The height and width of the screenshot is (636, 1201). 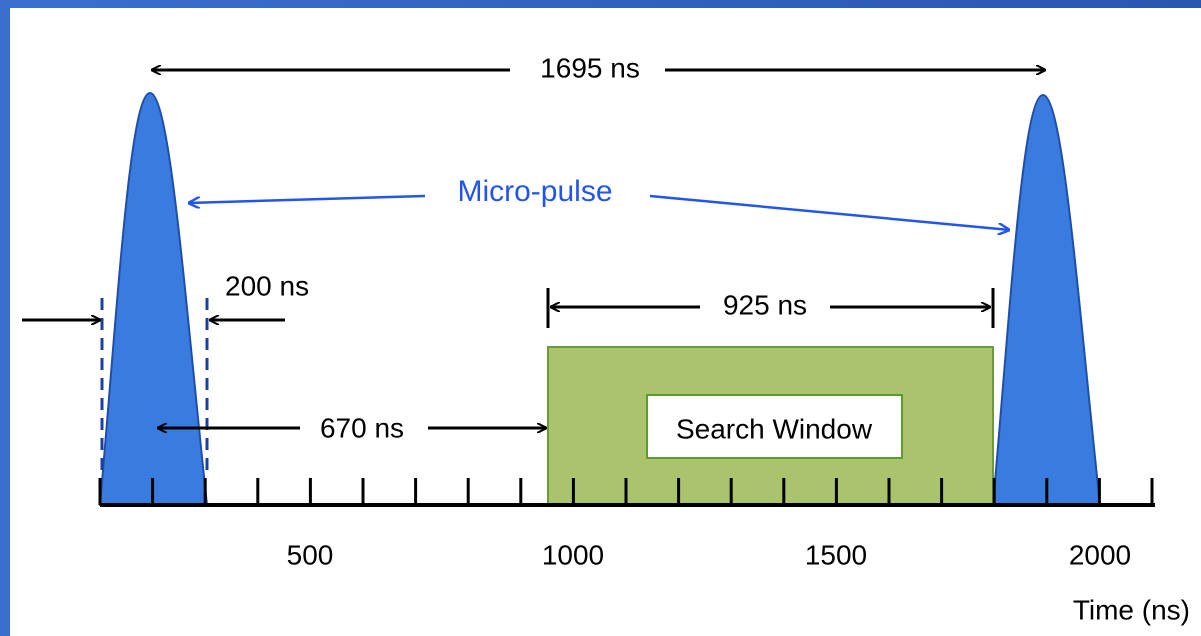 What do you see at coordinates (836, 554) in the screenshot?
I see `tick-label: 1500` at bounding box center [836, 554].